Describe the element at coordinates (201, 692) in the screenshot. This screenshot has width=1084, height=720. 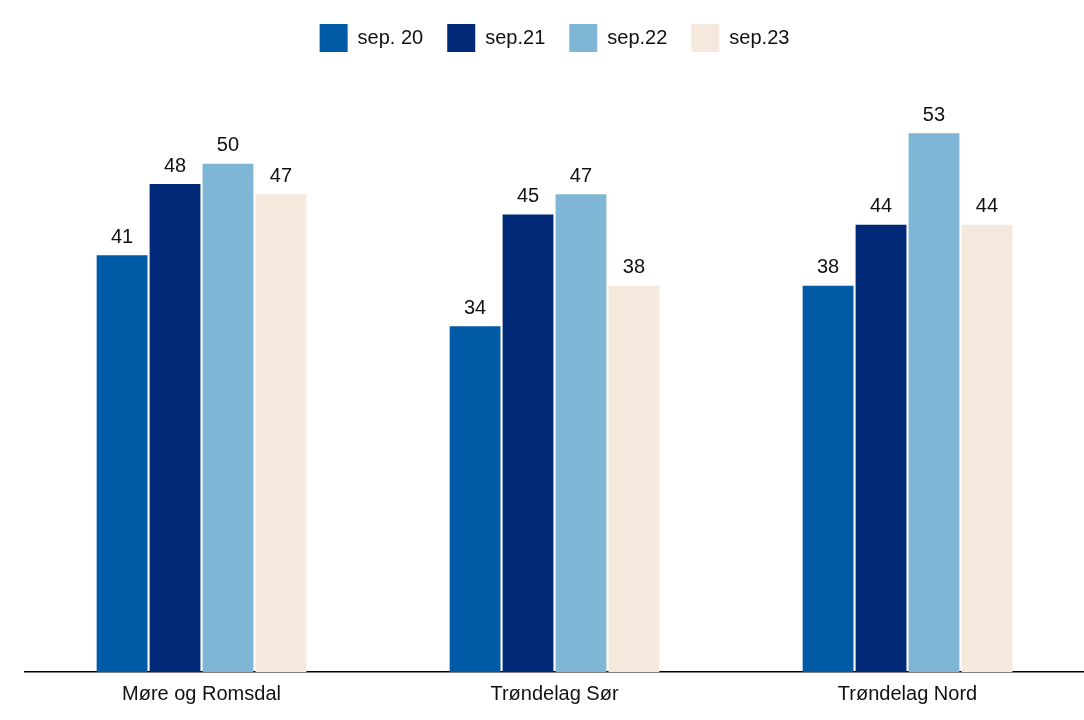
I see `x-tick-label: Møre og Romsdal` at that location.